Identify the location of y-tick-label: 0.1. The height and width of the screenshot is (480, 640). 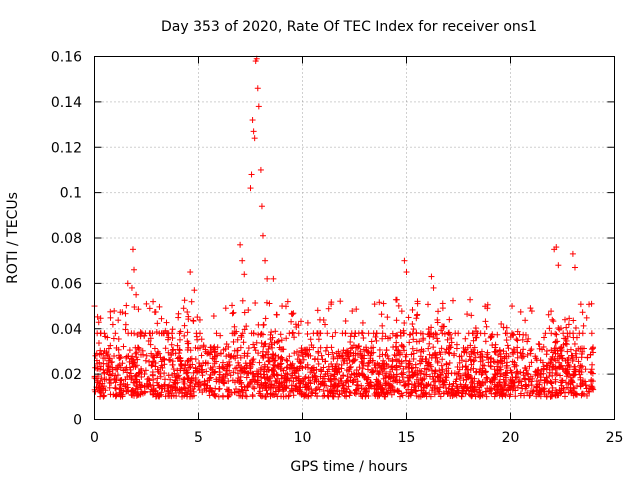
(71, 194).